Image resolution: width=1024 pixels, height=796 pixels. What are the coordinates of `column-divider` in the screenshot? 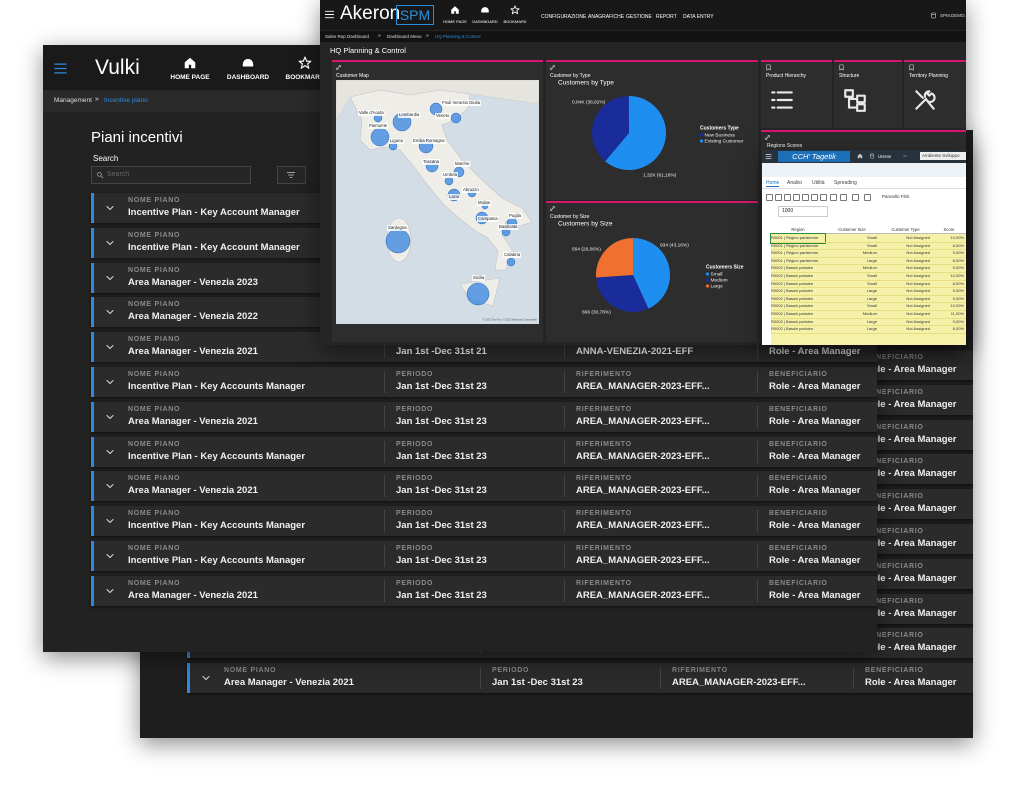 It's located at (384, 382).